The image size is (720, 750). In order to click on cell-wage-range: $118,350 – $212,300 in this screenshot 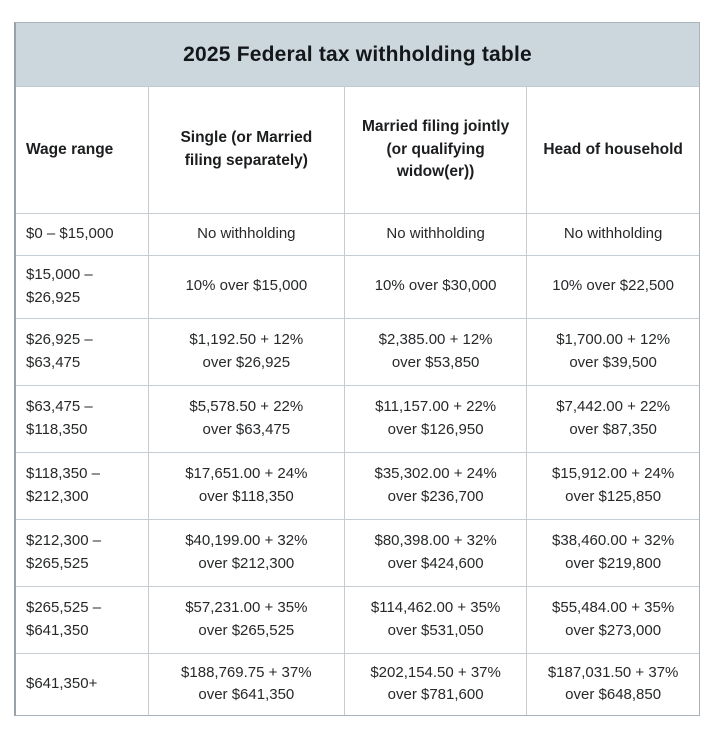, I will do `click(82, 485)`.